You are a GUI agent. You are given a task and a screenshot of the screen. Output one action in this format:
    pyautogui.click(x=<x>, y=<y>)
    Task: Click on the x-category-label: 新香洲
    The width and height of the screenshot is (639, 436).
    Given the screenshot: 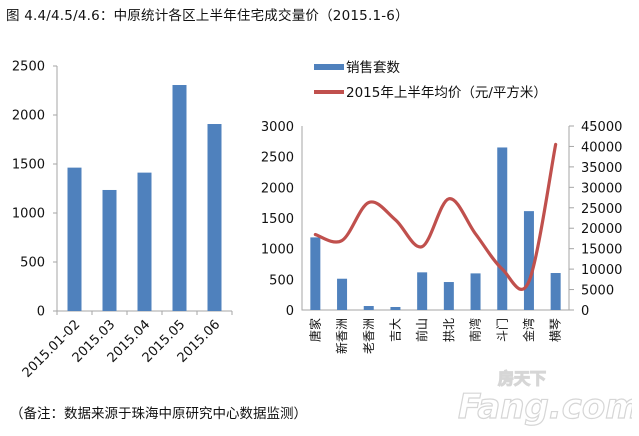 What is the action you would take?
    pyautogui.click(x=341, y=336)
    